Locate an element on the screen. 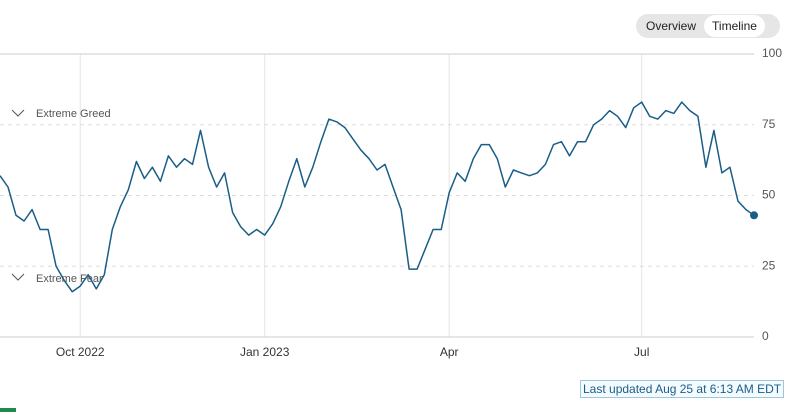 The image size is (800, 412). y-tick-label: 100 is located at coordinates (772, 53).